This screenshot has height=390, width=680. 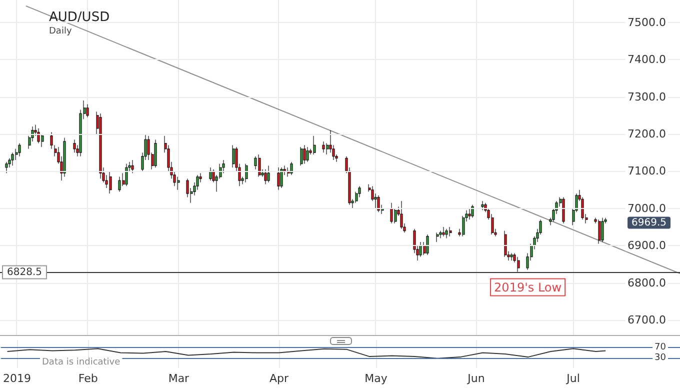 What do you see at coordinates (179, 378) in the screenshot?
I see `x-tick-label: Mar` at bounding box center [179, 378].